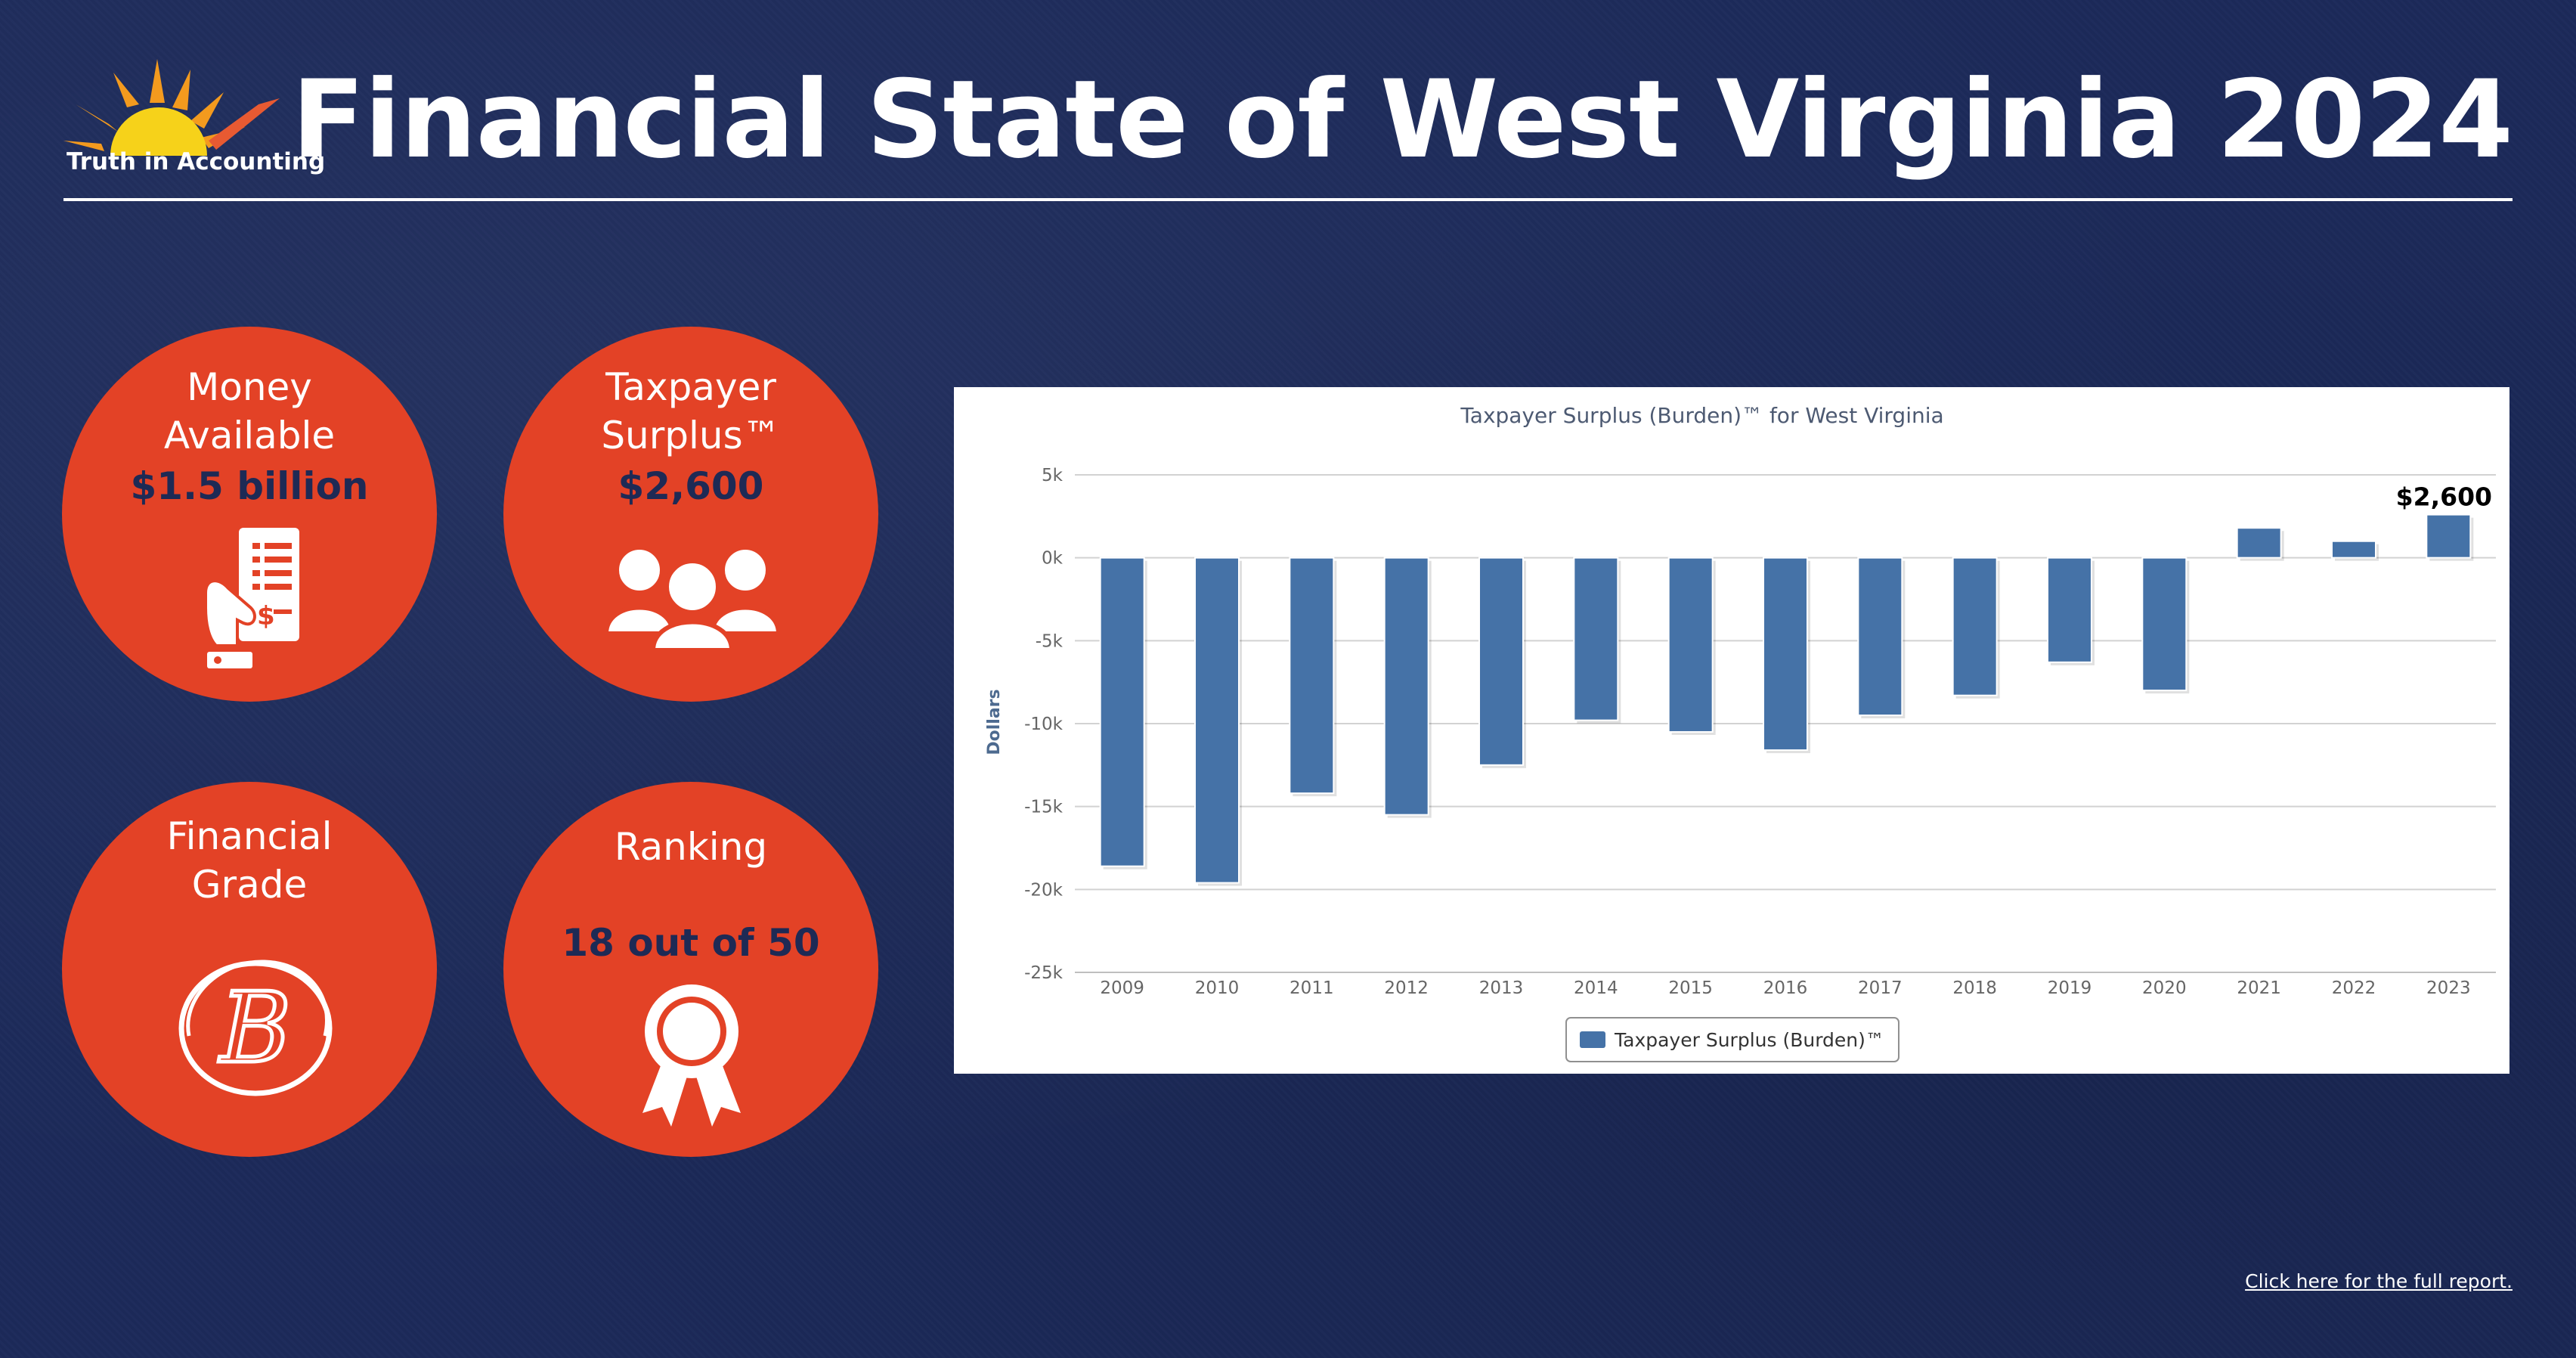  What do you see at coordinates (1749, 1040) in the screenshot?
I see `legend-label: Taxpayer Surplus (Burden)™` at bounding box center [1749, 1040].